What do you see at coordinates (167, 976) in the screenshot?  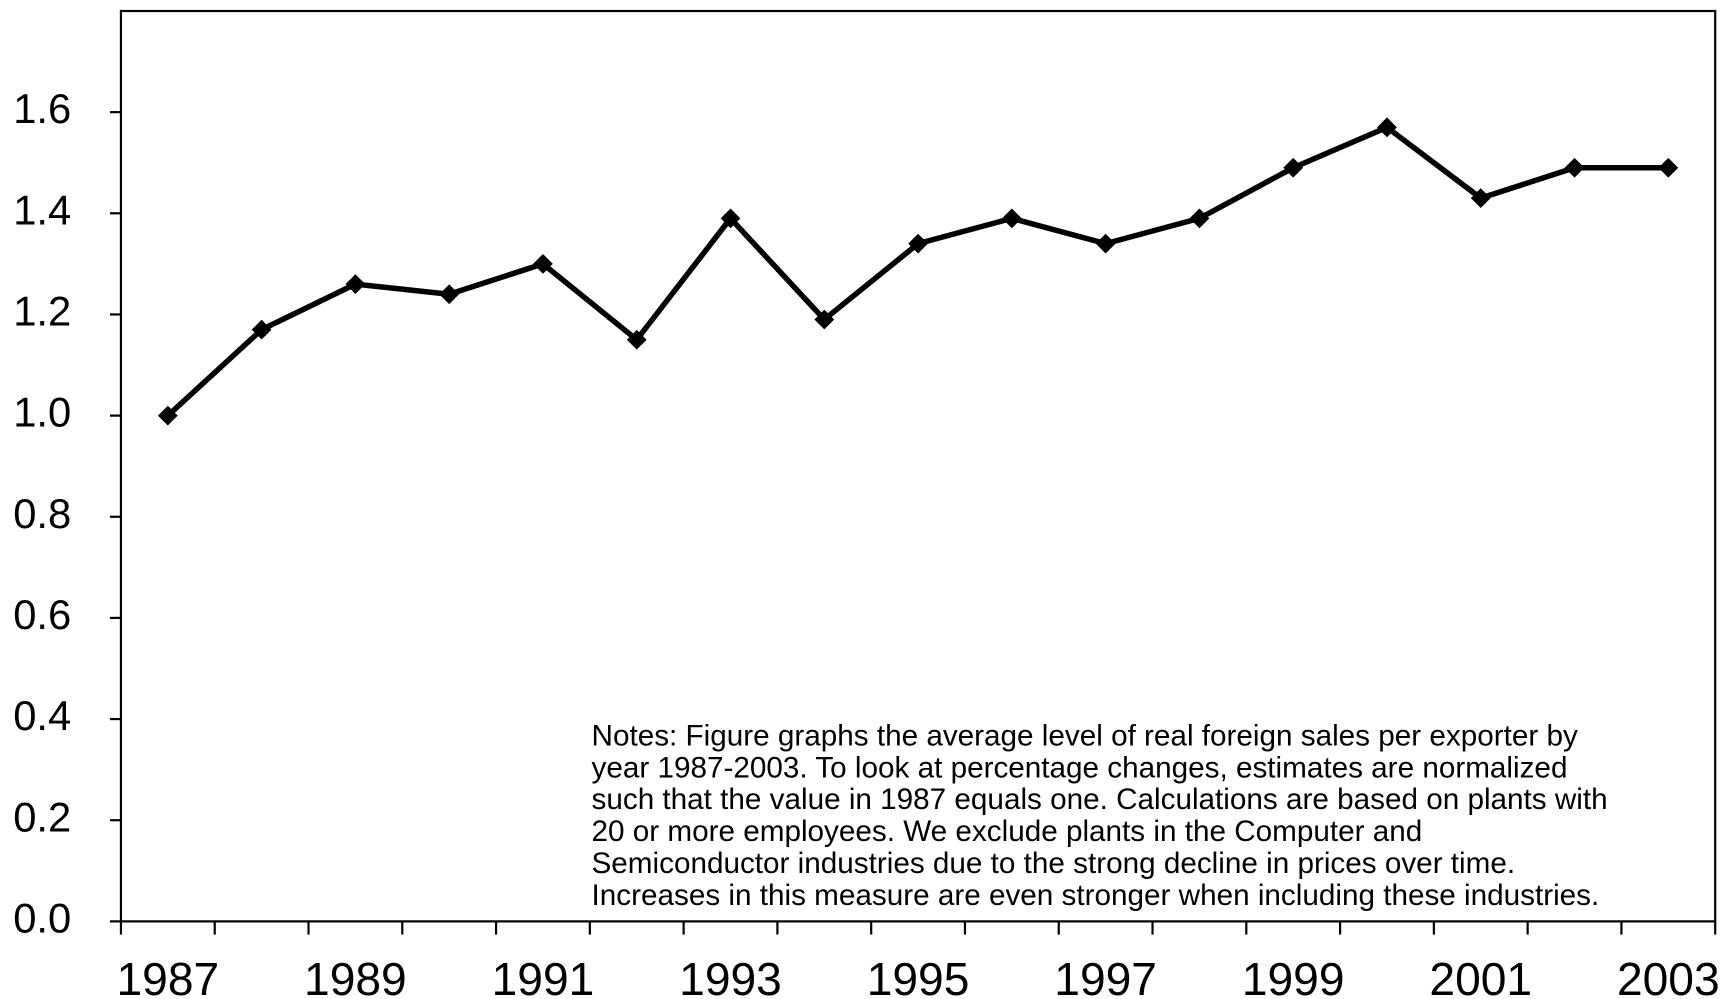 I see `x-tick-label: 1987` at bounding box center [167, 976].